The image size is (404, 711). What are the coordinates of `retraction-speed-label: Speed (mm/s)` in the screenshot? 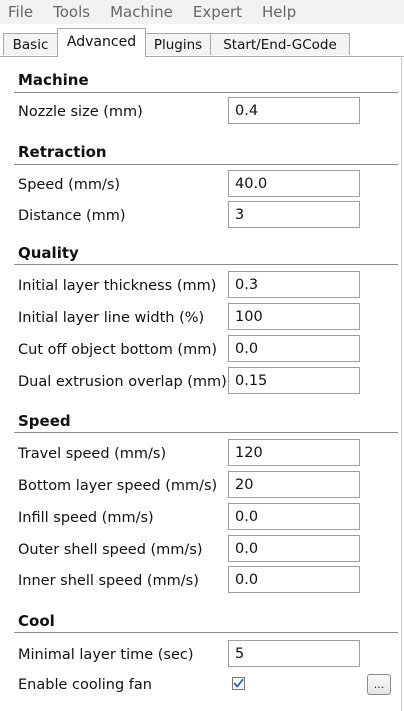 It's located at (69, 185).